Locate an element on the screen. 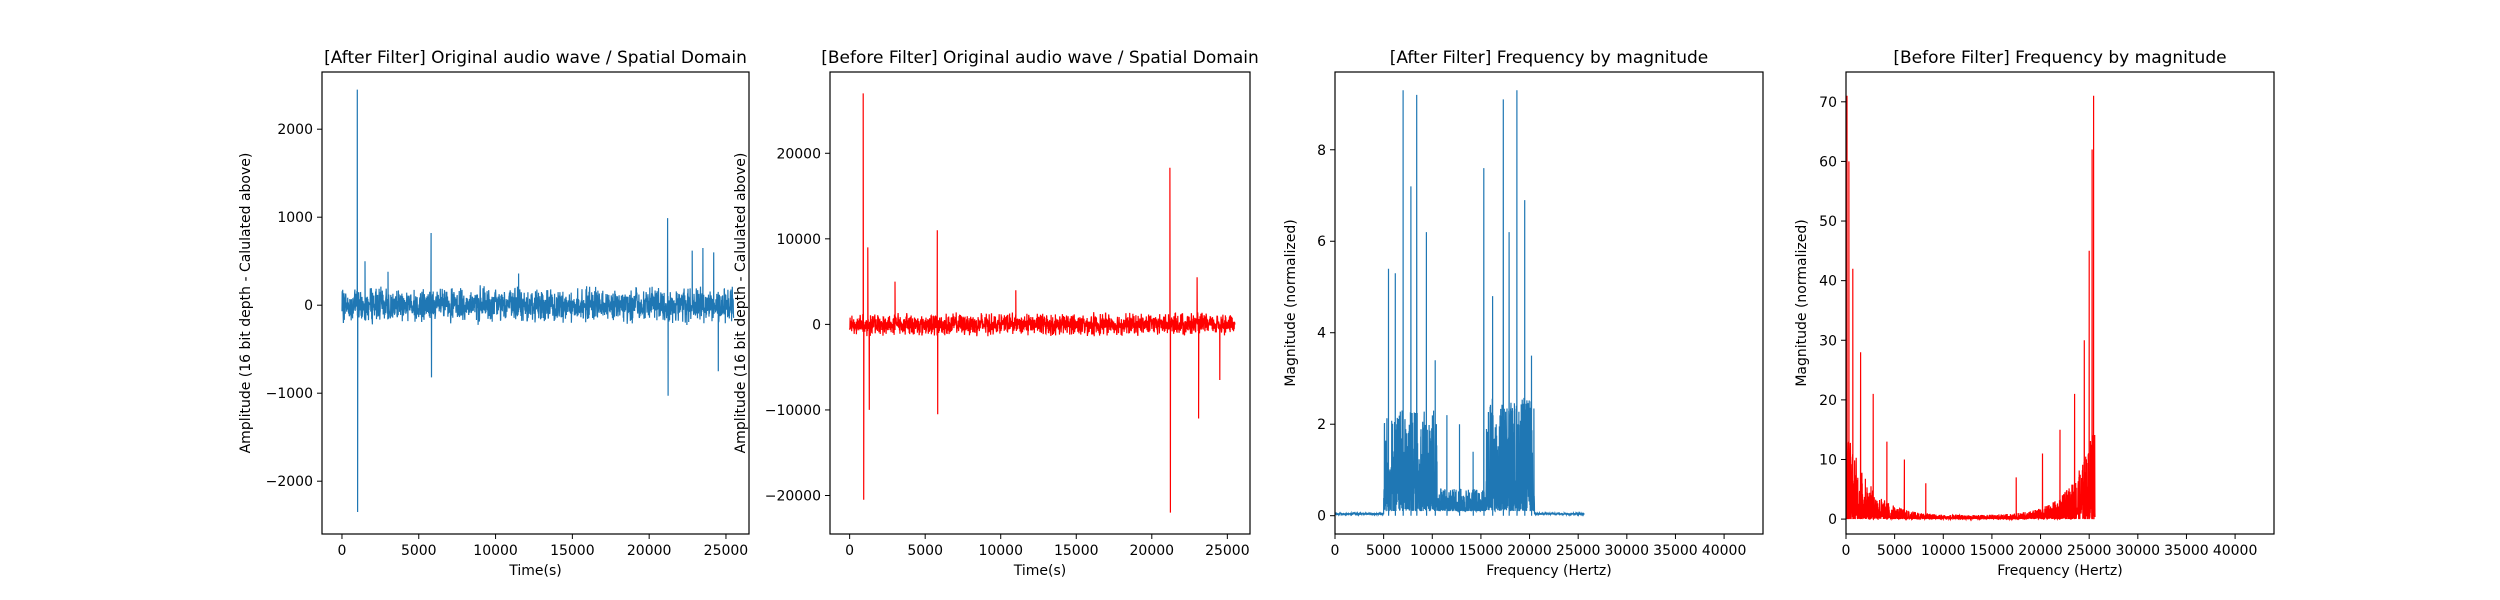 Image resolution: width=2500 pixels, height=600 pixels. y-tick-label: 70 is located at coordinates (1828, 103).